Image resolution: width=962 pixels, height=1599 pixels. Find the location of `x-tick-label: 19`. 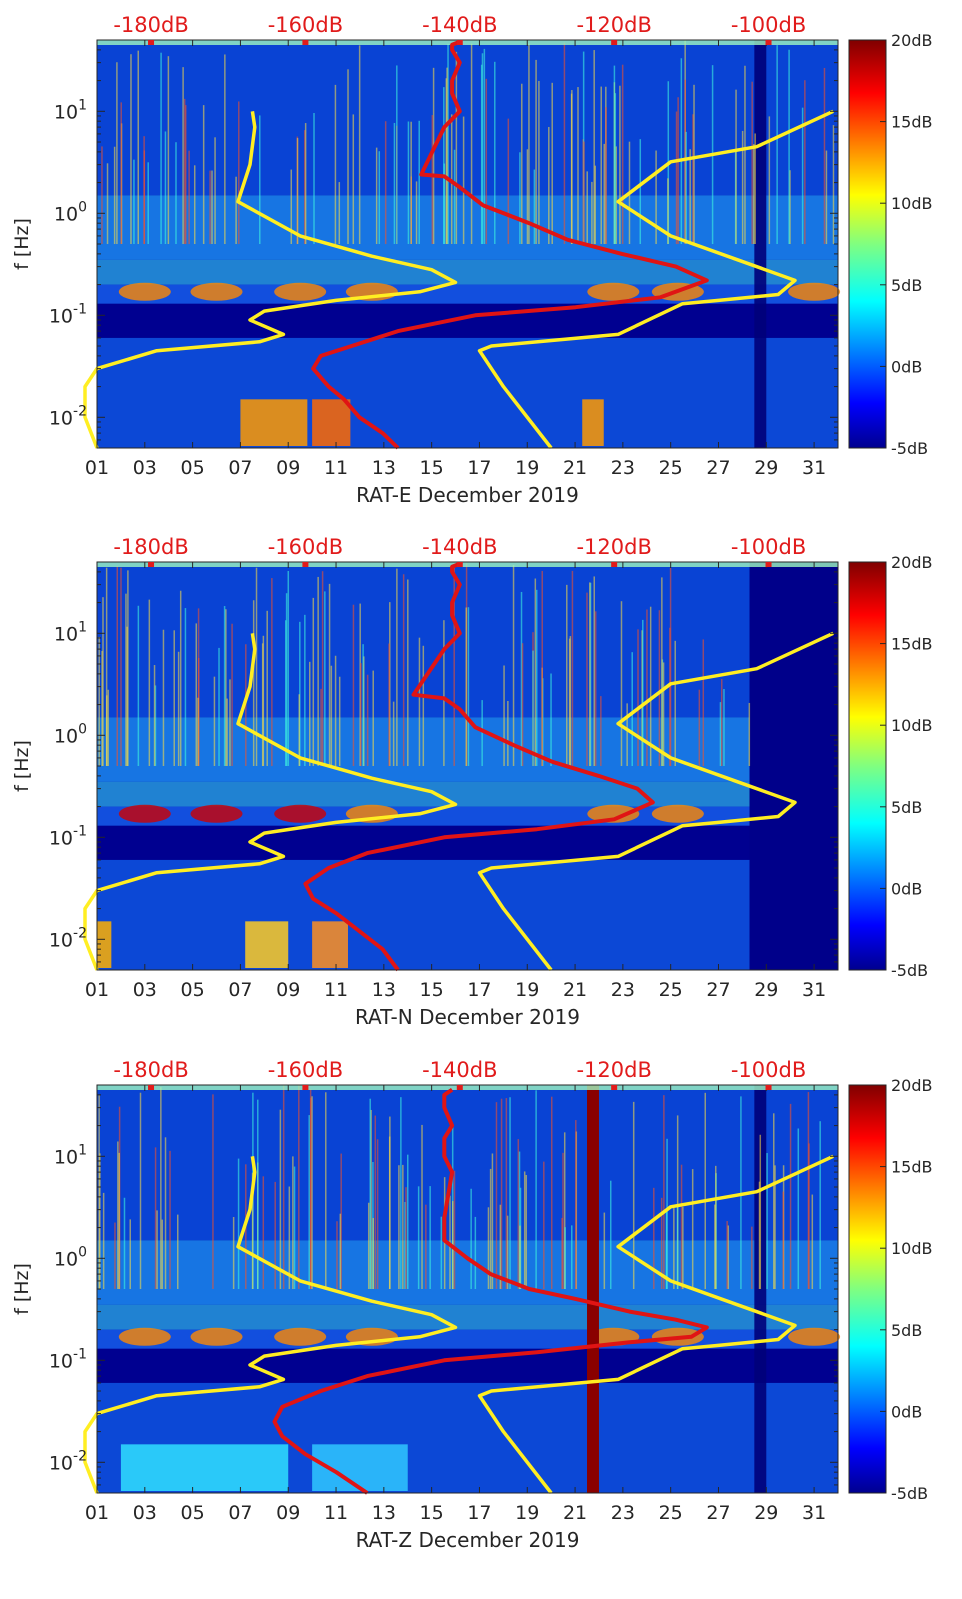

x-tick-label: 19 is located at coordinates (527, 1513).